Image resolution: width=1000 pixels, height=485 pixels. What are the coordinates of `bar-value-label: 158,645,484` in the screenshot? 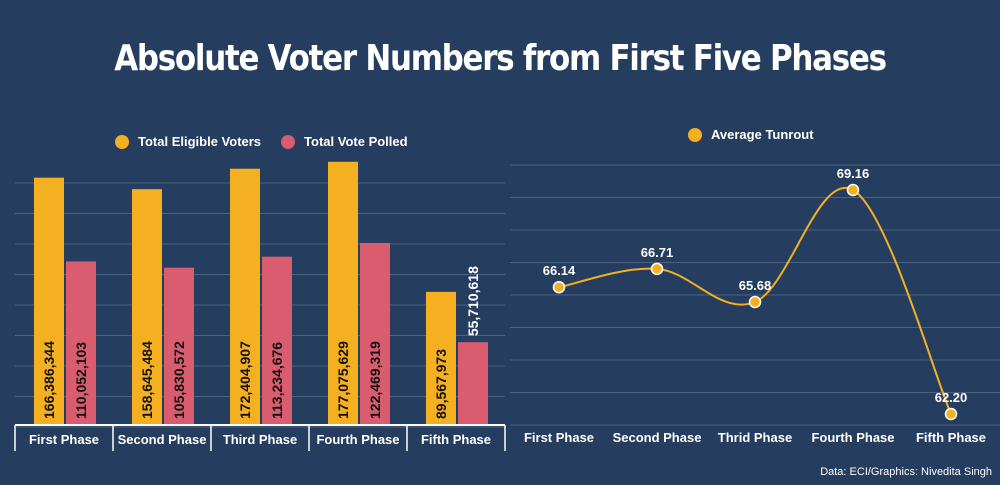 It's located at (147, 380).